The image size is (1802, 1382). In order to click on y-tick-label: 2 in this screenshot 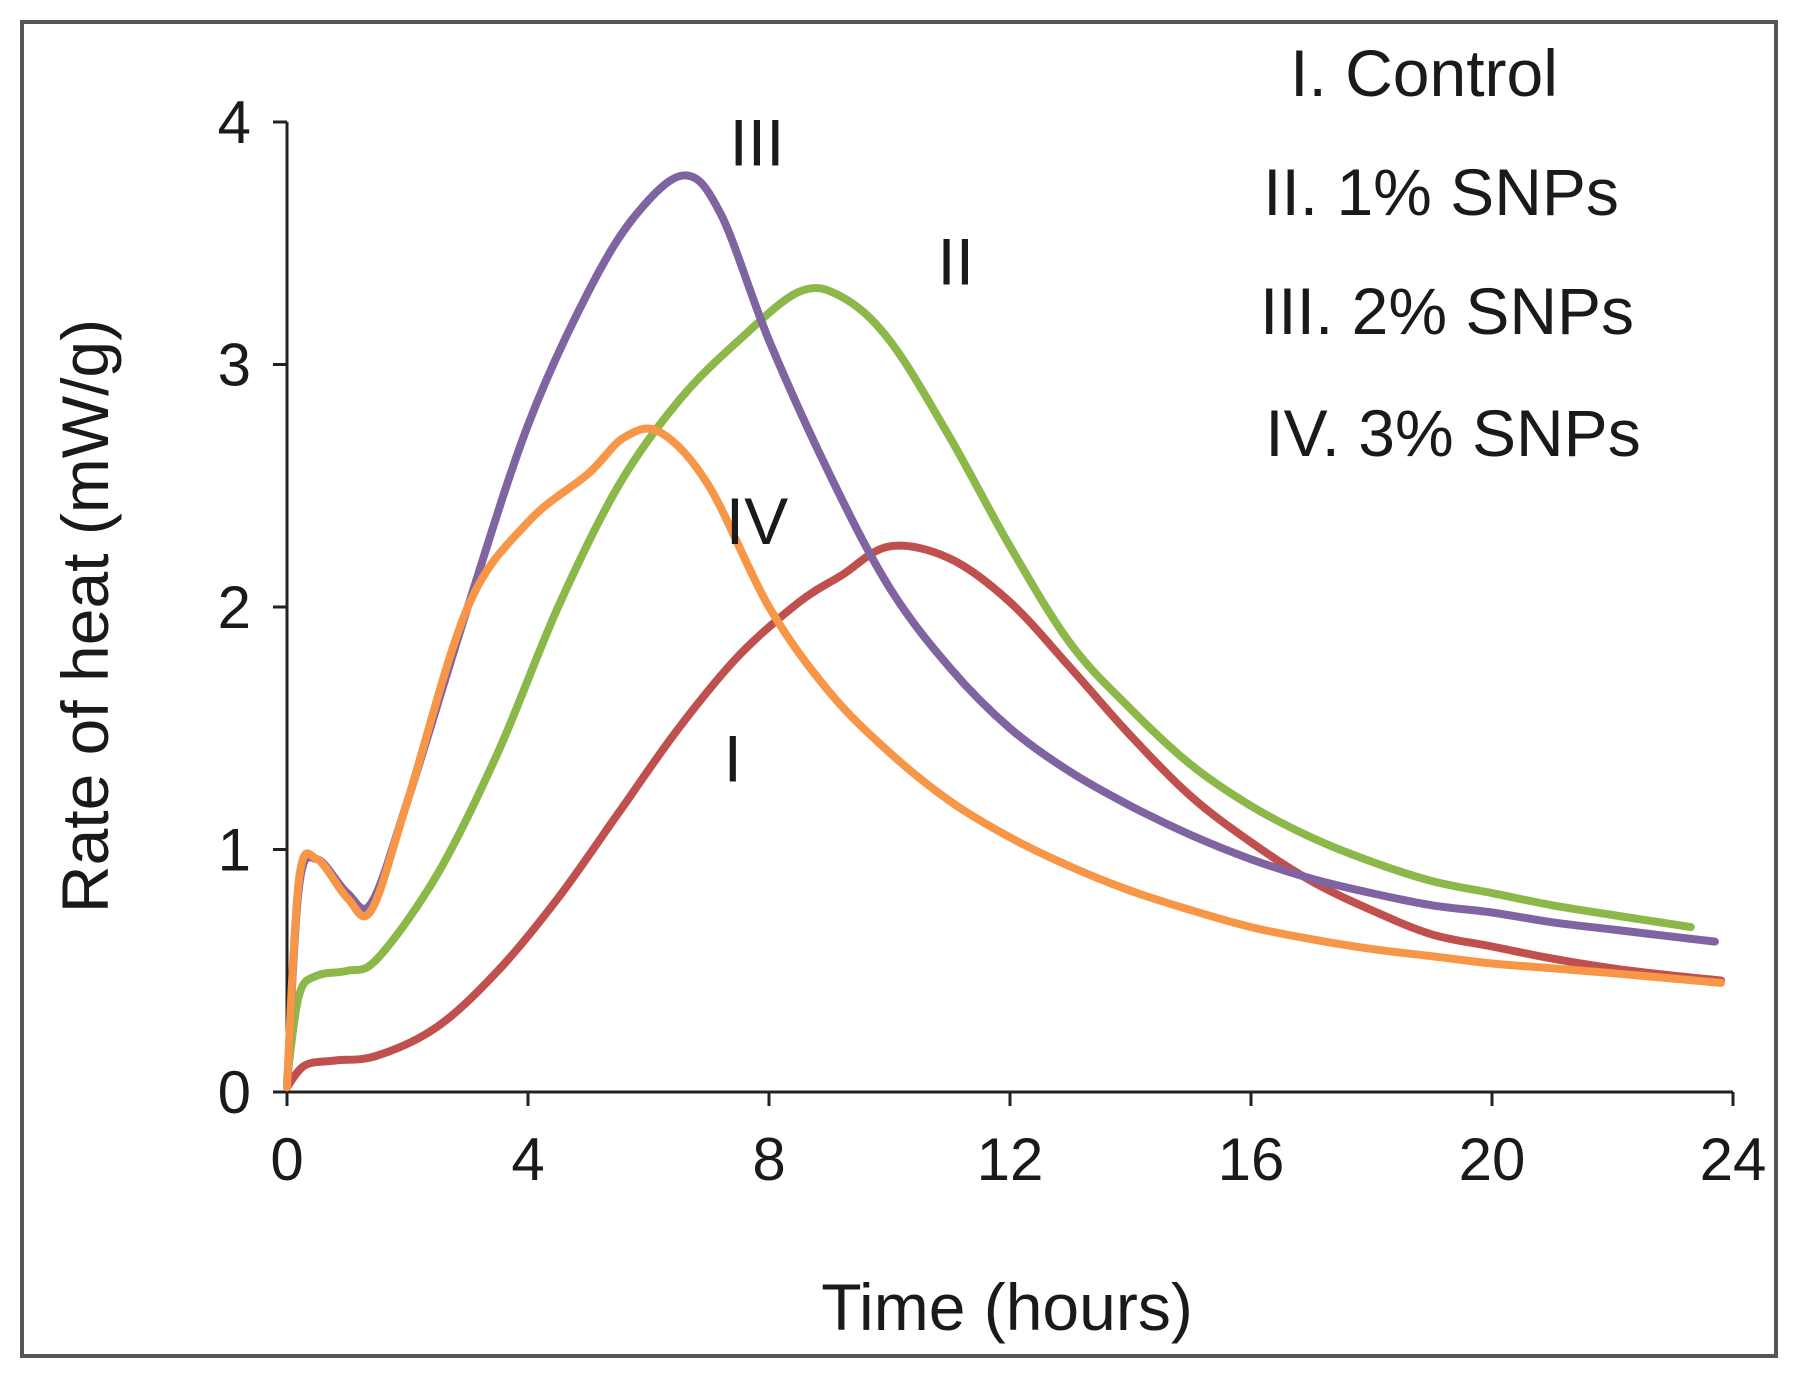, I will do `click(234, 607)`.